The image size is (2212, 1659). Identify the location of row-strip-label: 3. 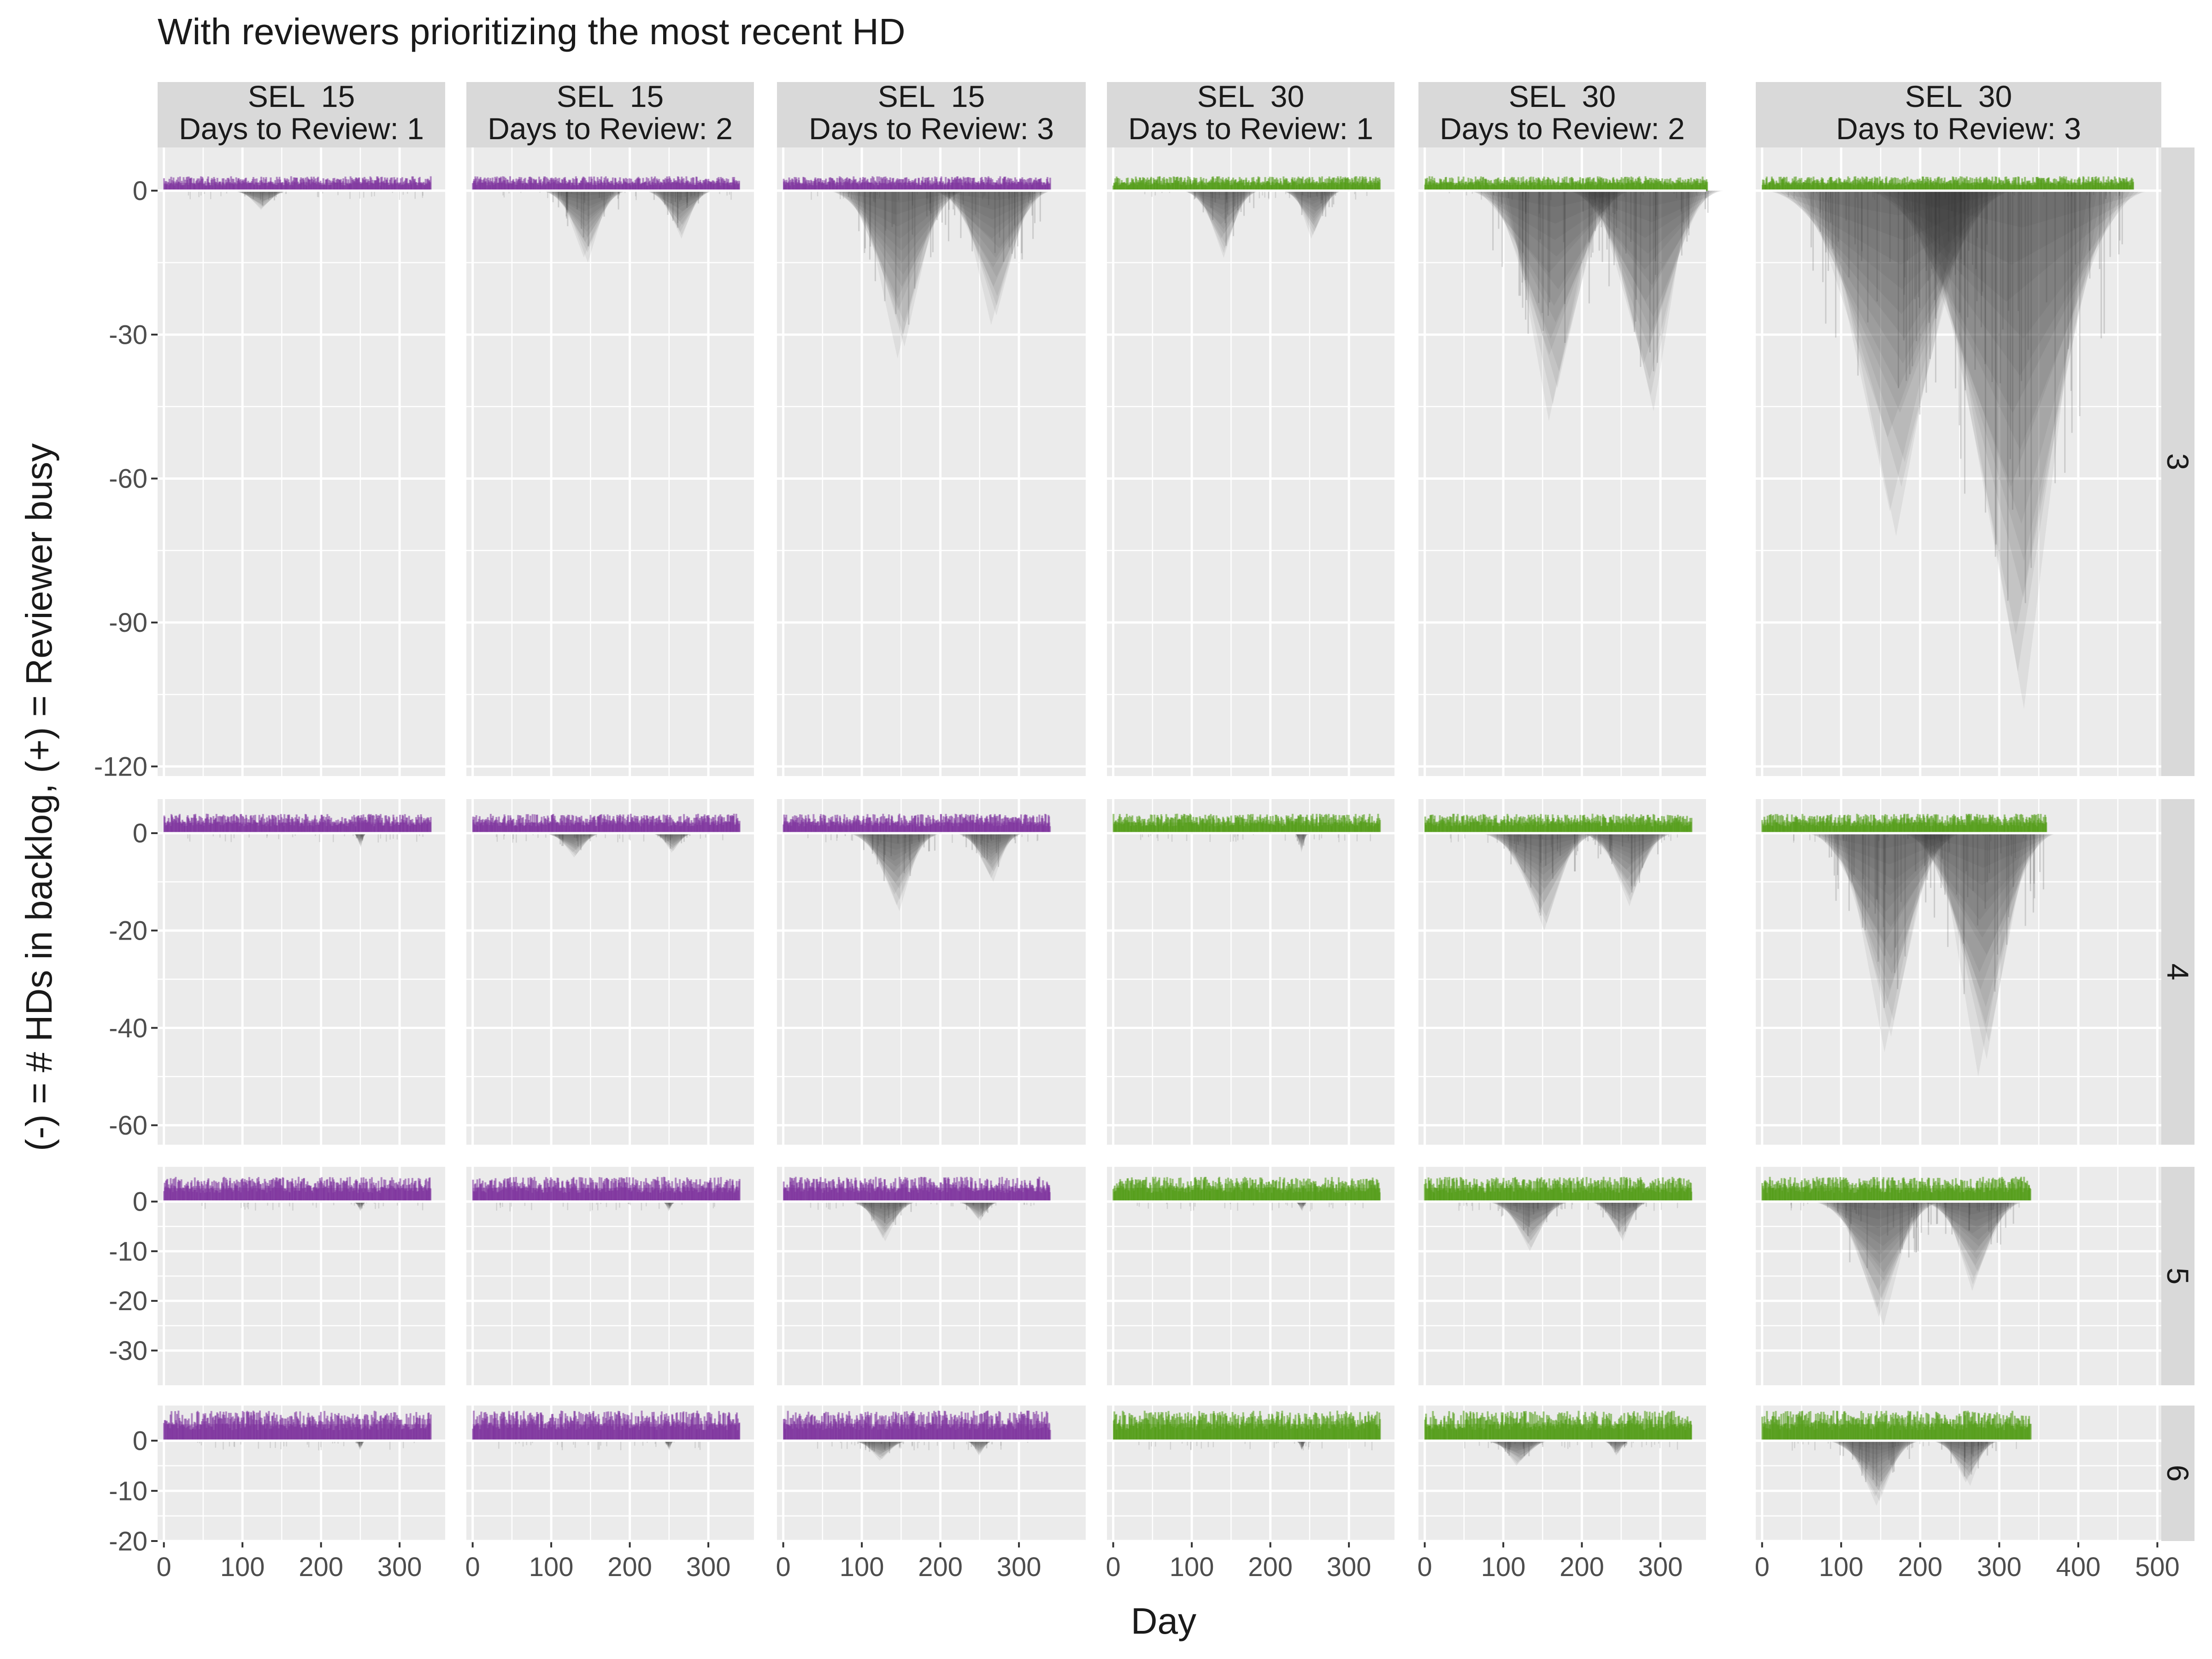
(2178, 462).